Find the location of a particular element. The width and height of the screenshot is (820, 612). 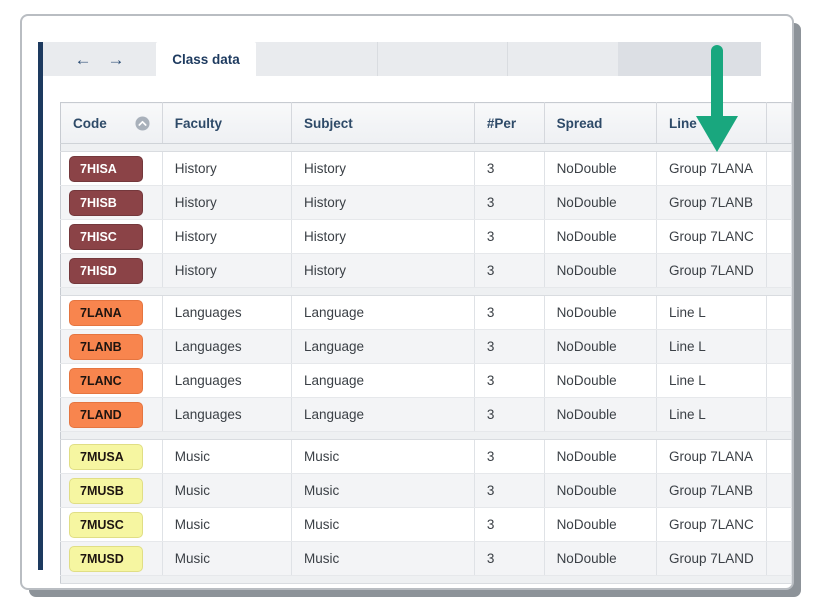

table-row: 7LANB Languages Language 3 NoDouble Line L is located at coordinates (426, 346).